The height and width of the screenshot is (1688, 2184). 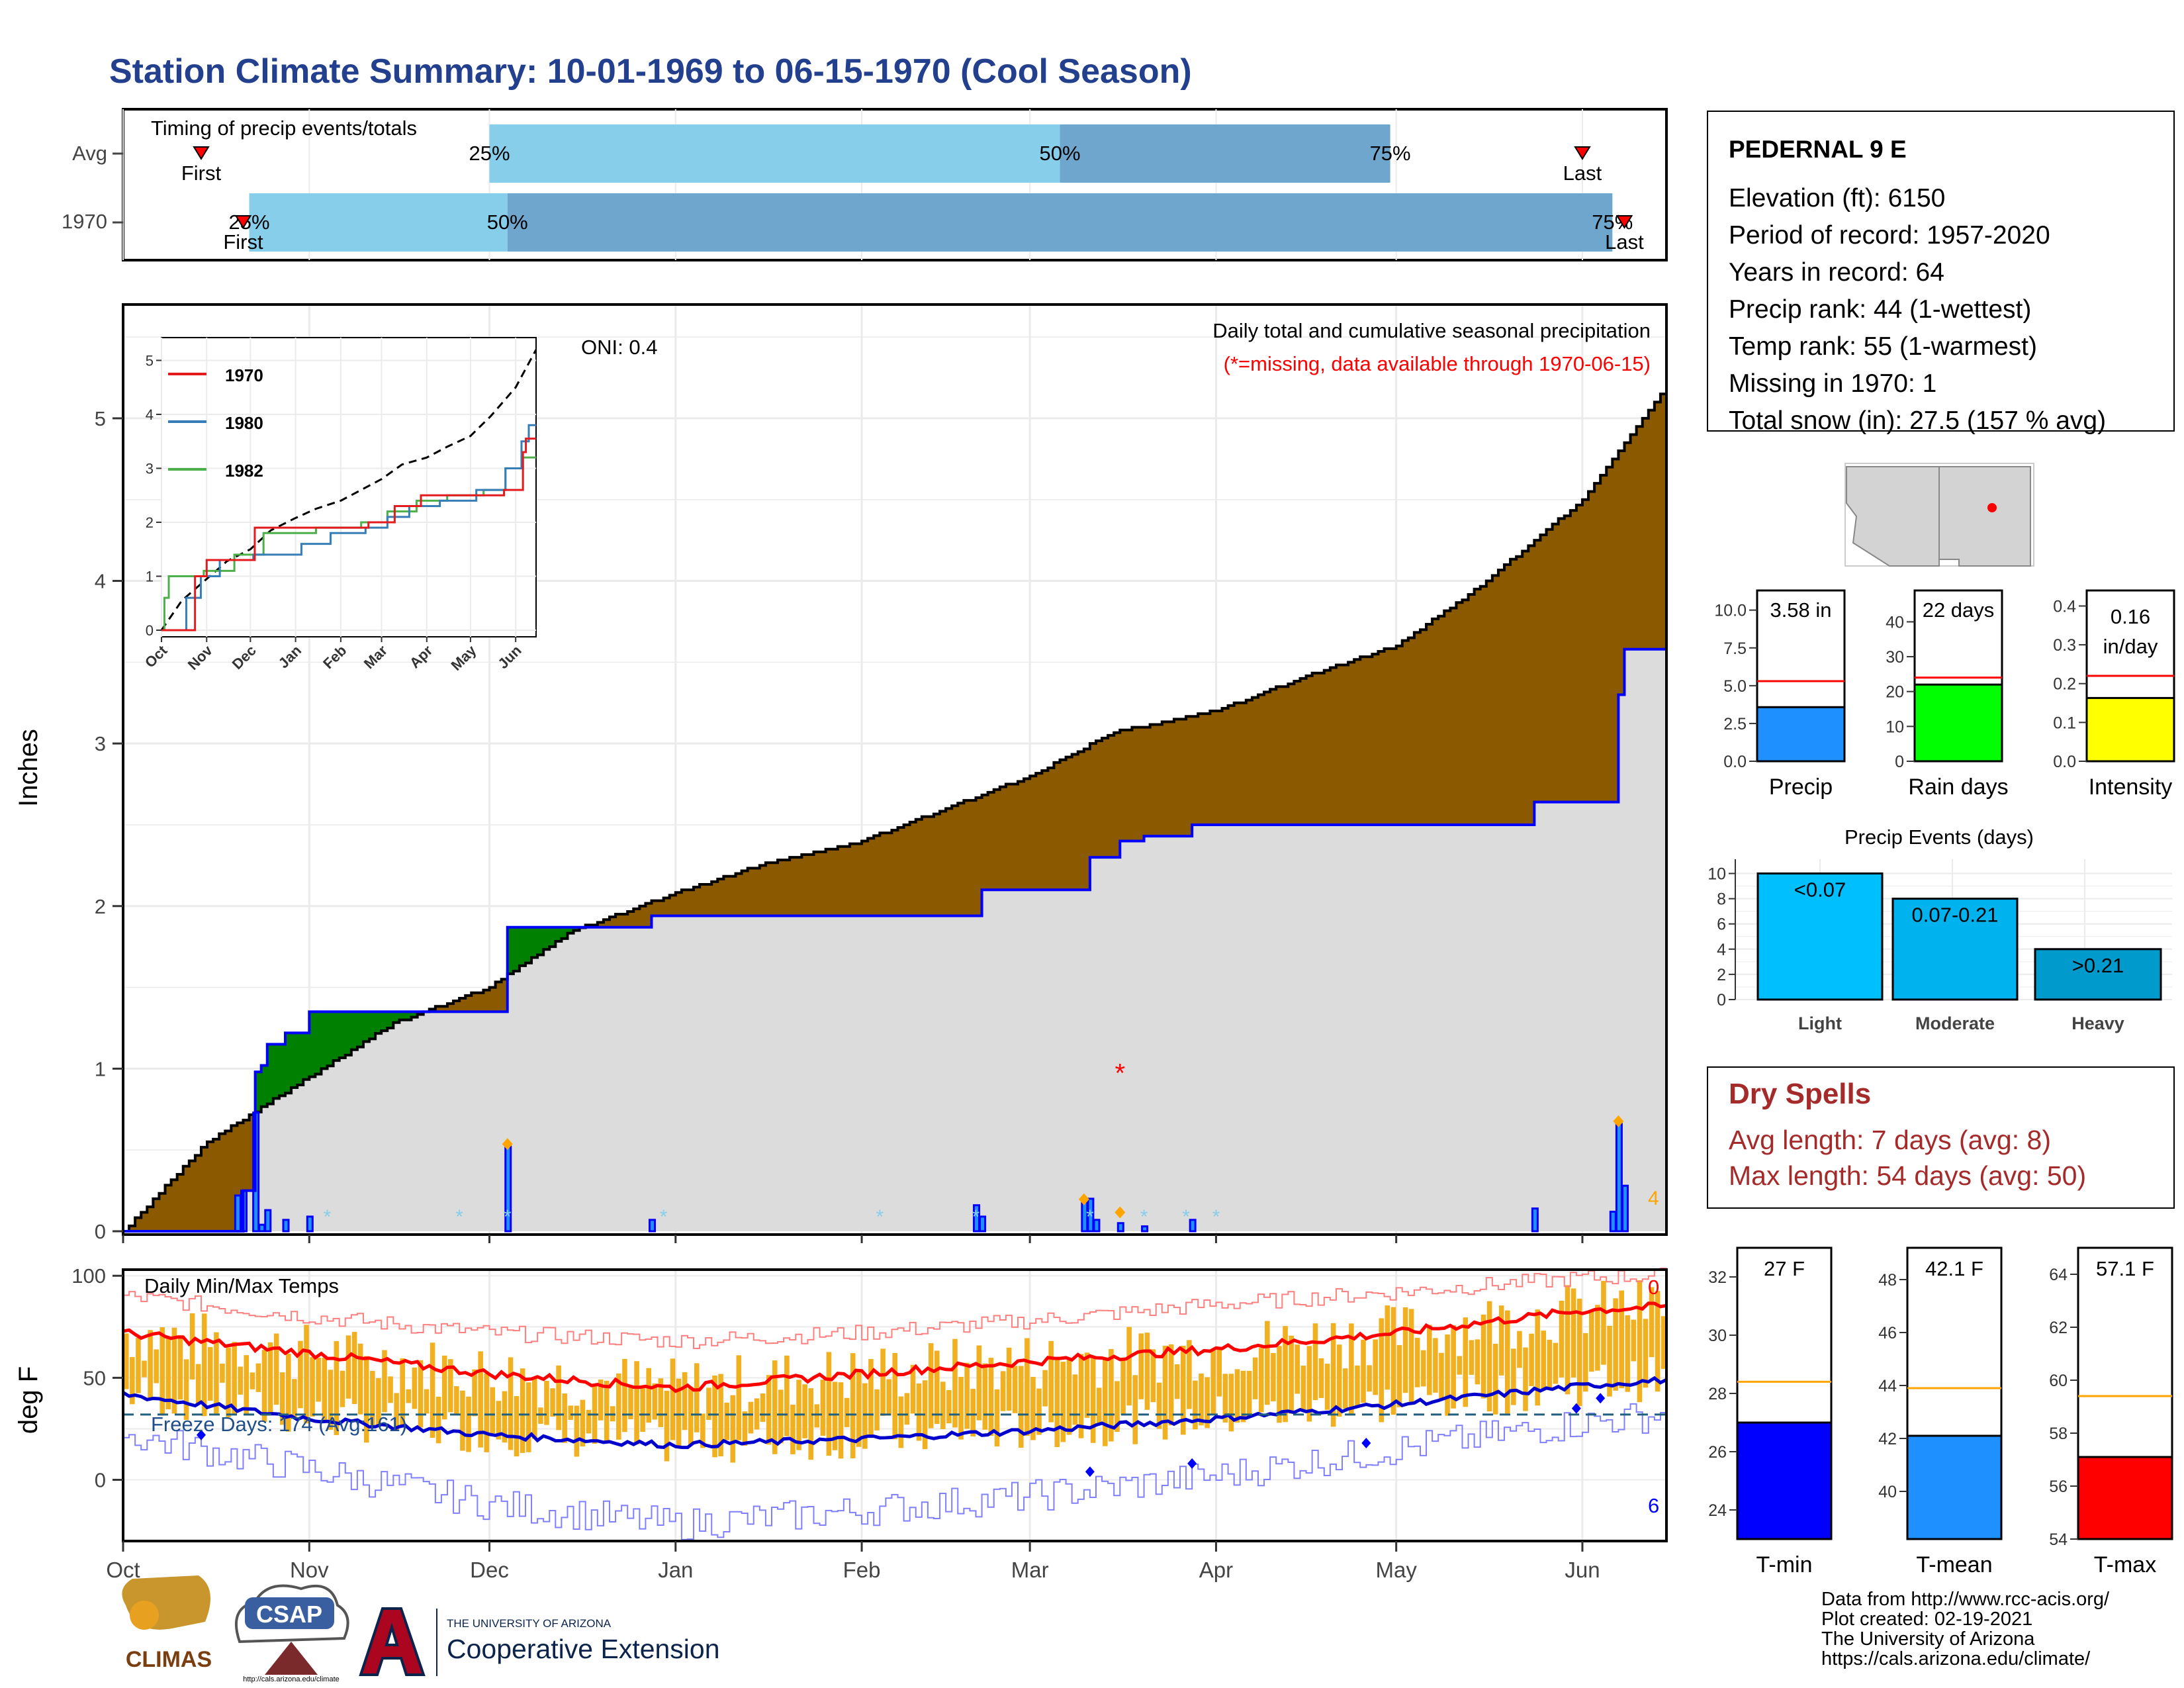 I want to click on summary-bar-label: Precip, so click(x=1801, y=787).